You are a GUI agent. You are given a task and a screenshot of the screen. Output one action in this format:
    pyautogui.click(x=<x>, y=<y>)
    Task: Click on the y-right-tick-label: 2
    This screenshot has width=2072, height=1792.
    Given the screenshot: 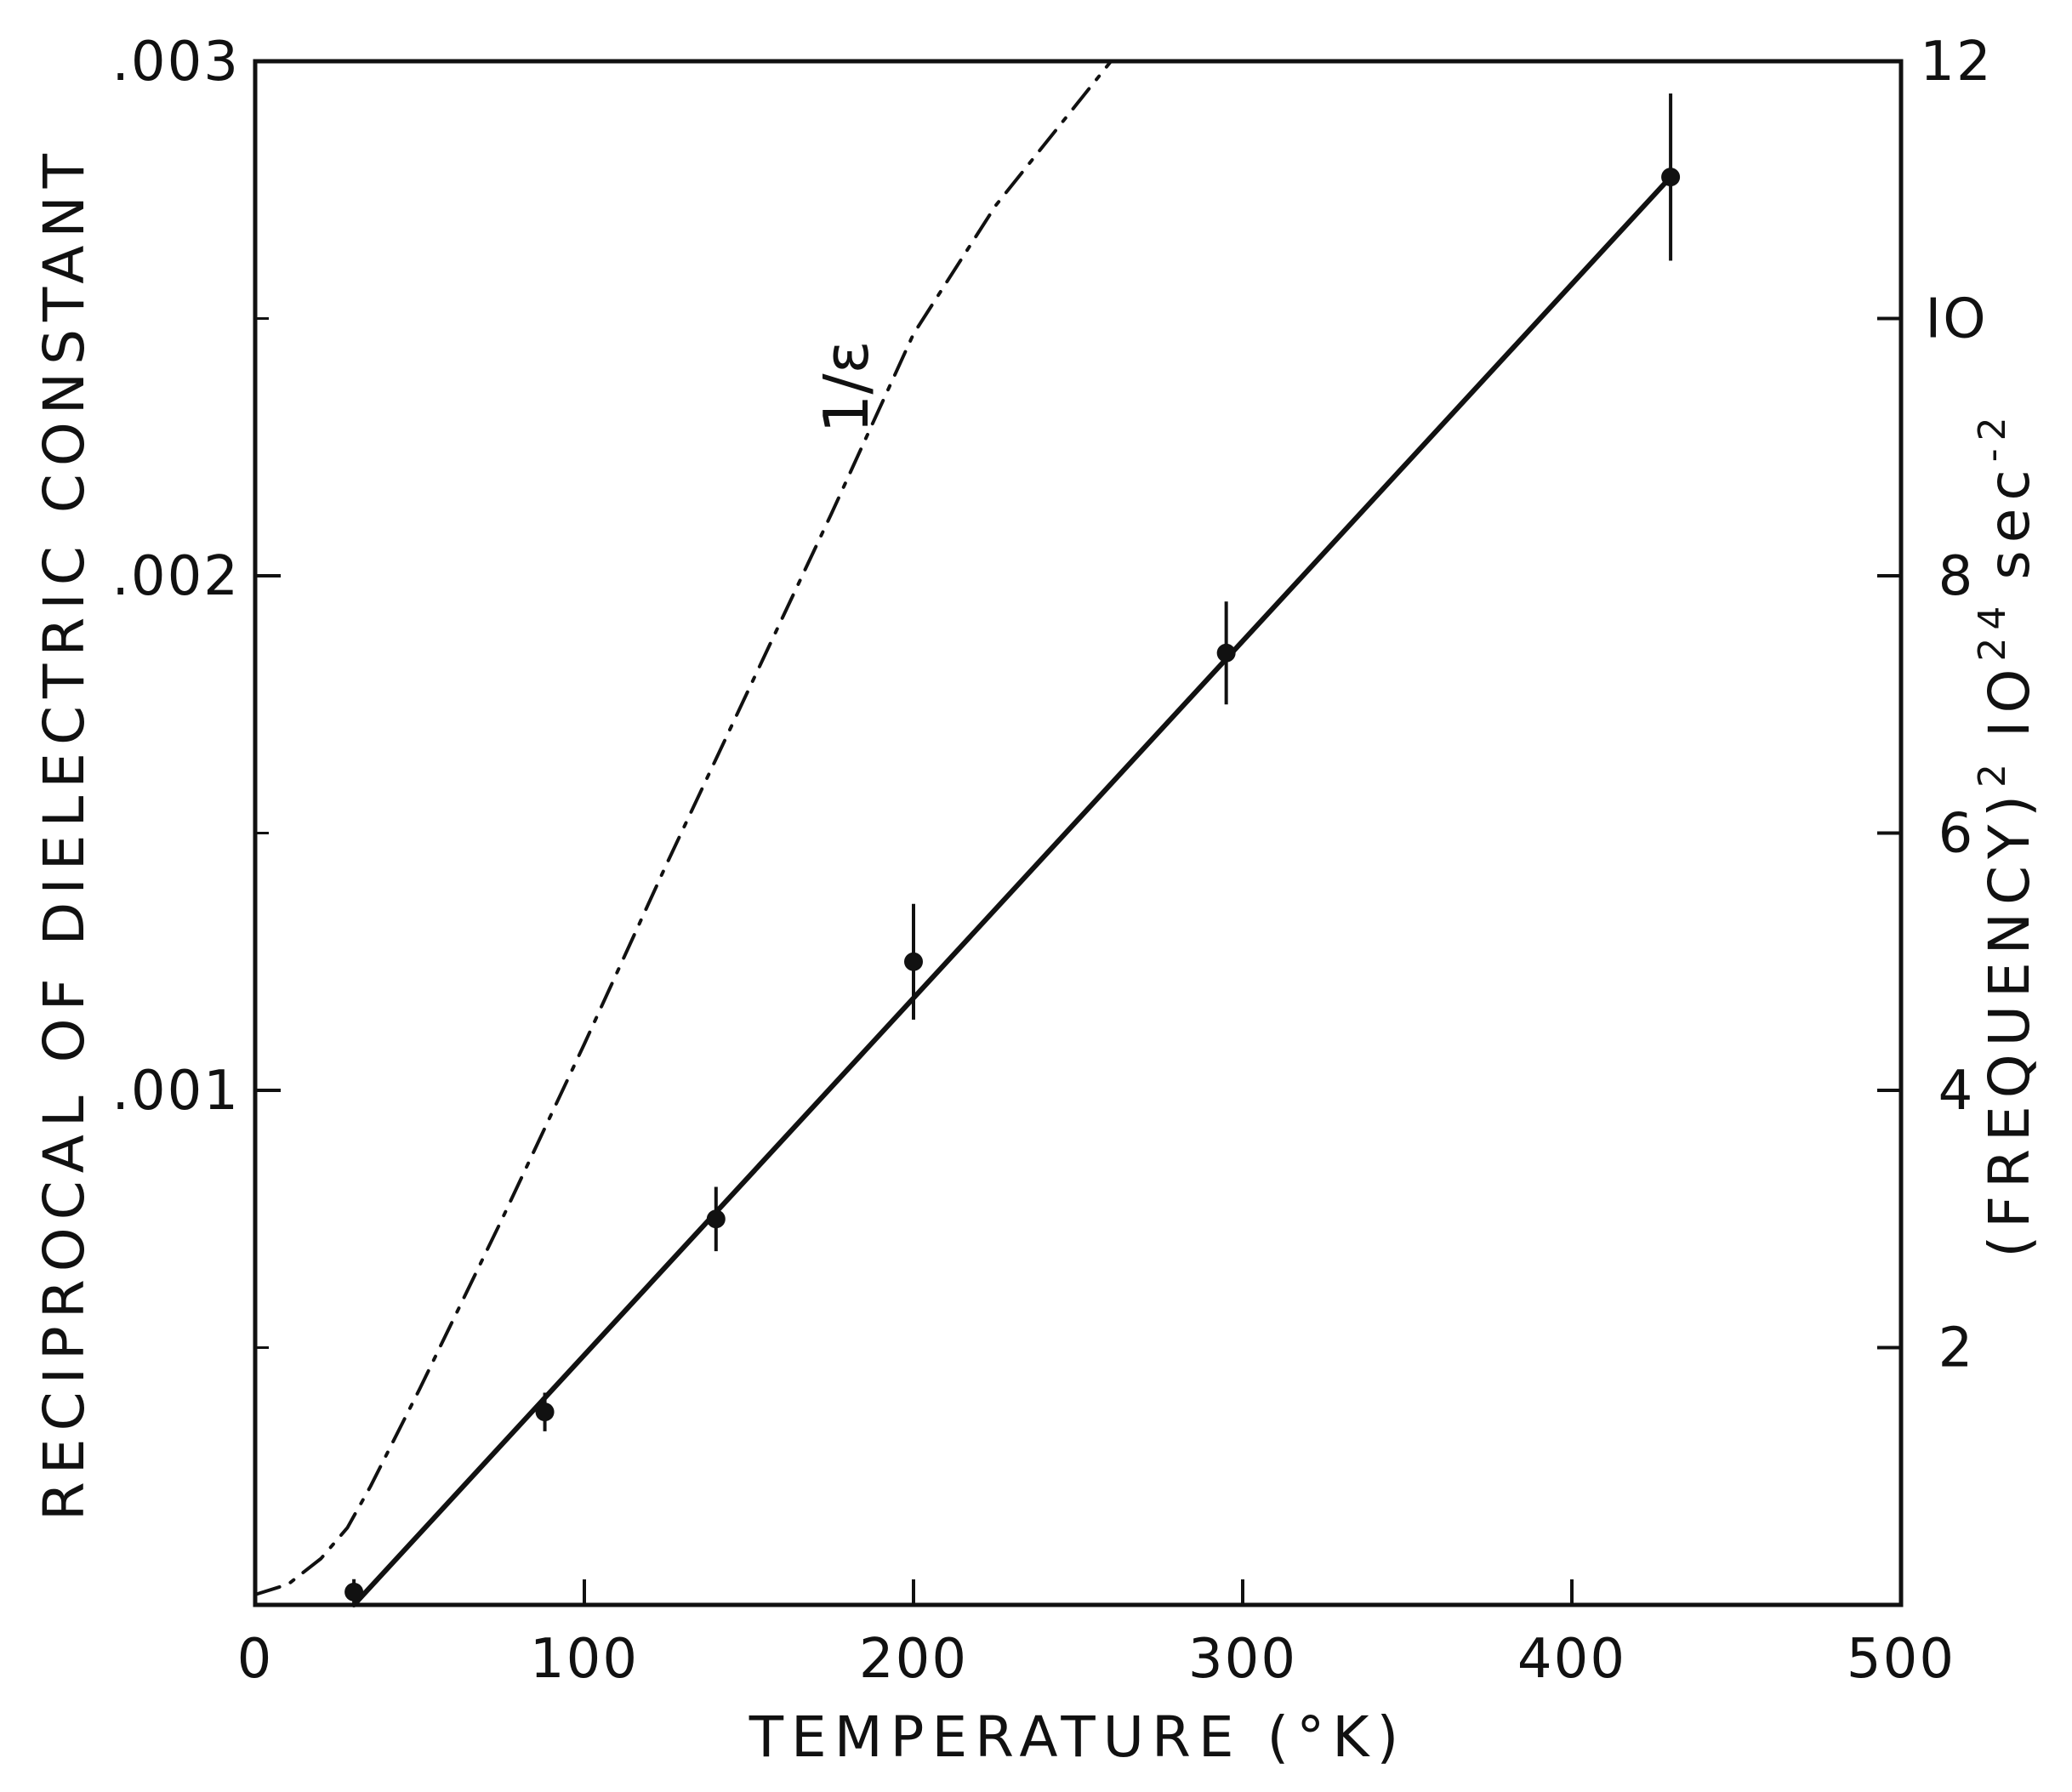 What is the action you would take?
    pyautogui.click(x=1956, y=1348)
    